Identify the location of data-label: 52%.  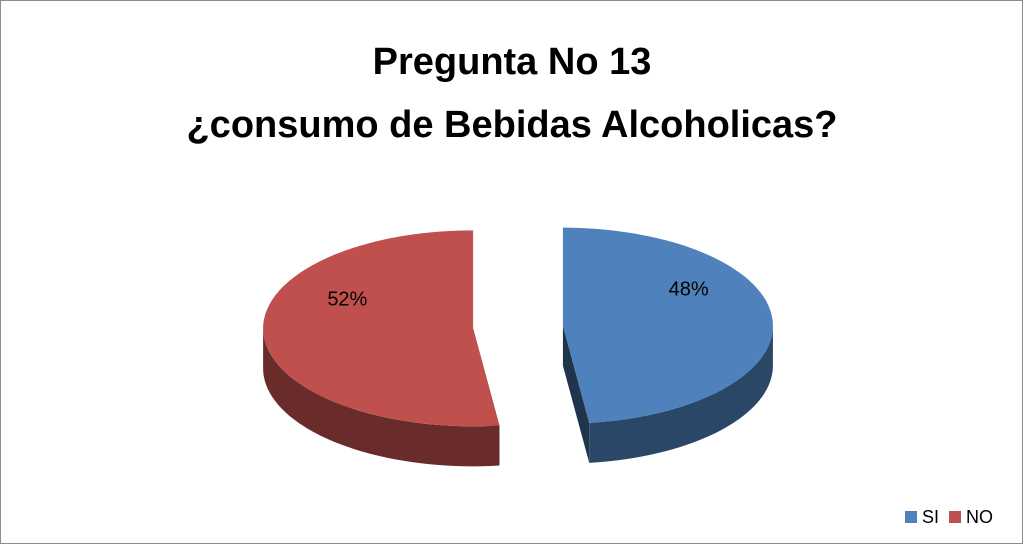
(347, 299).